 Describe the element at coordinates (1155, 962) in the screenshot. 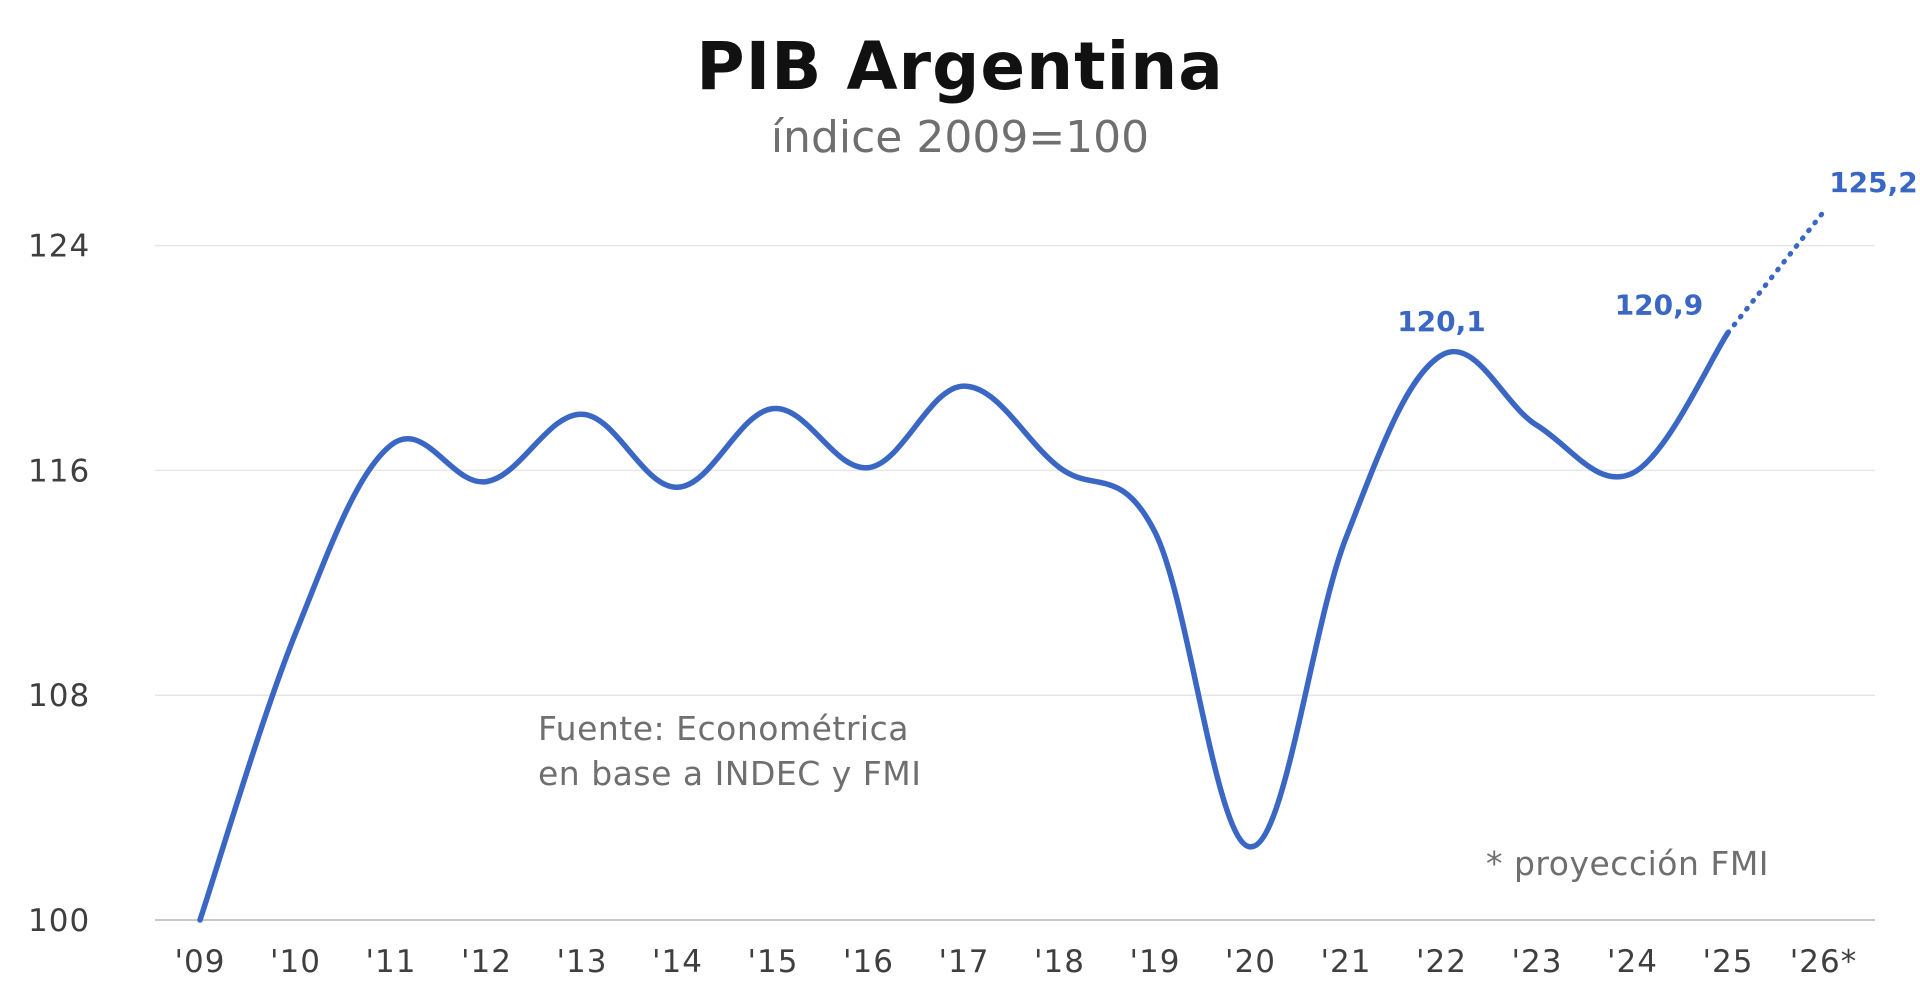

I see `x-tick-label: '19` at that location.